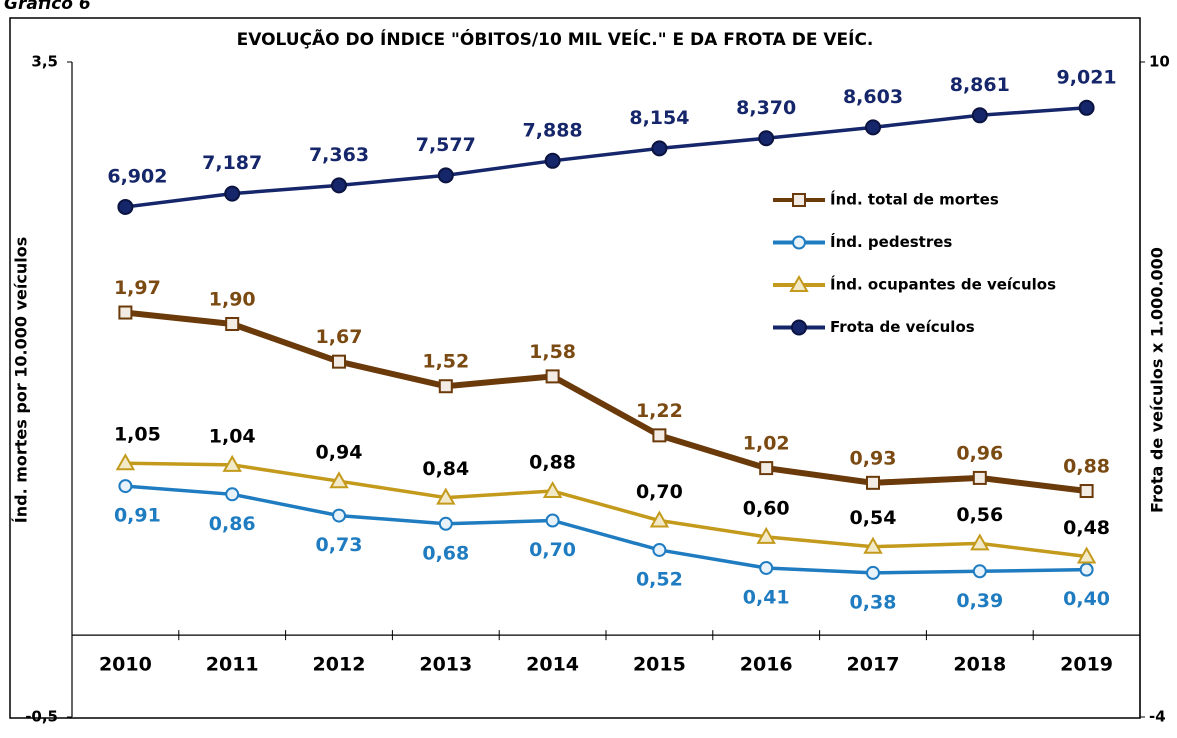 The image size is (1177, 738). What do you see at coordinates (914, 199) in the screenshot?
I see `legend-label: Índ. total de mortes` at bounding box center [914, 199].